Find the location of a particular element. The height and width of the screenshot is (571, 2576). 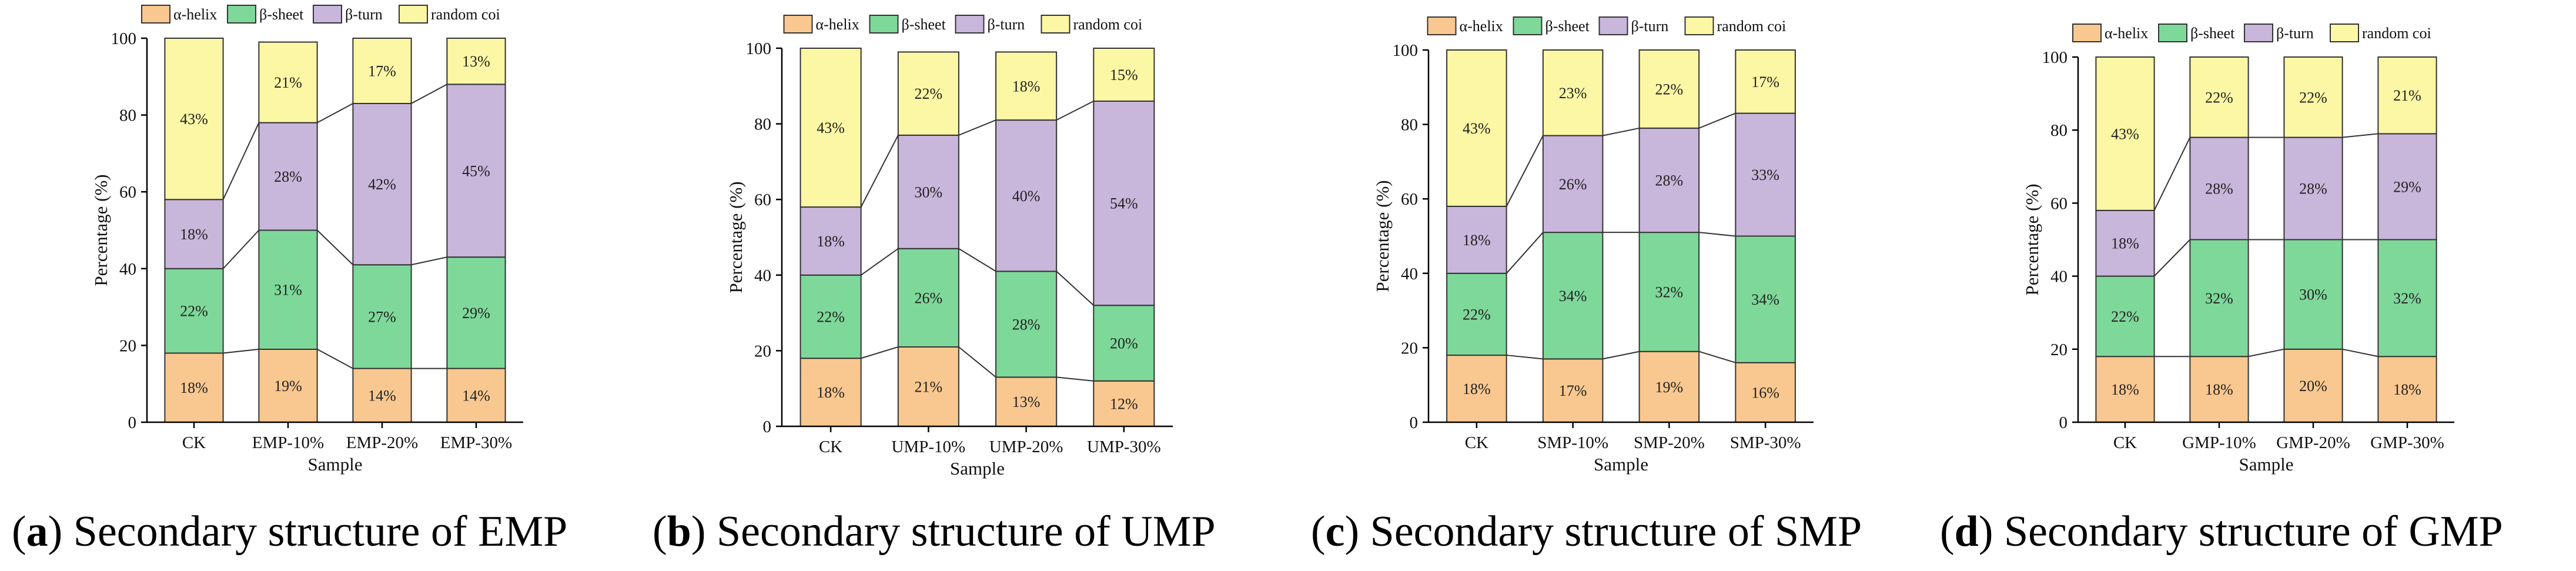

y-tick-label: 0 is located at coordinates (1414, 422).